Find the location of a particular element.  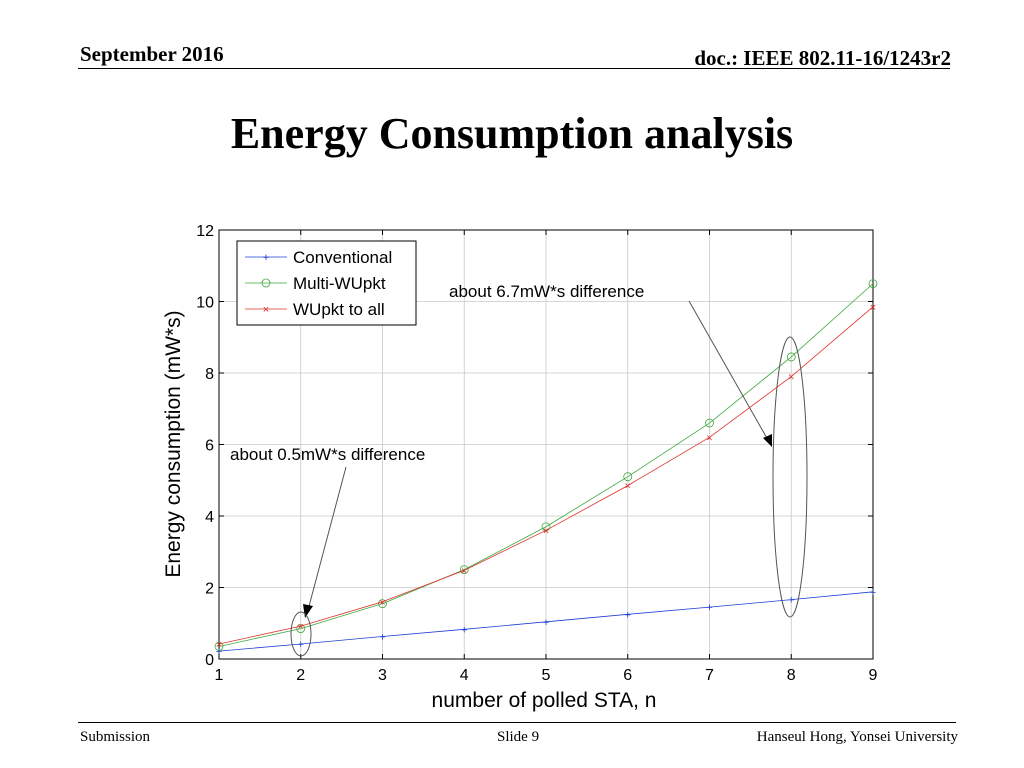

header-date: September 2016 is located at coordinates (152, 54).